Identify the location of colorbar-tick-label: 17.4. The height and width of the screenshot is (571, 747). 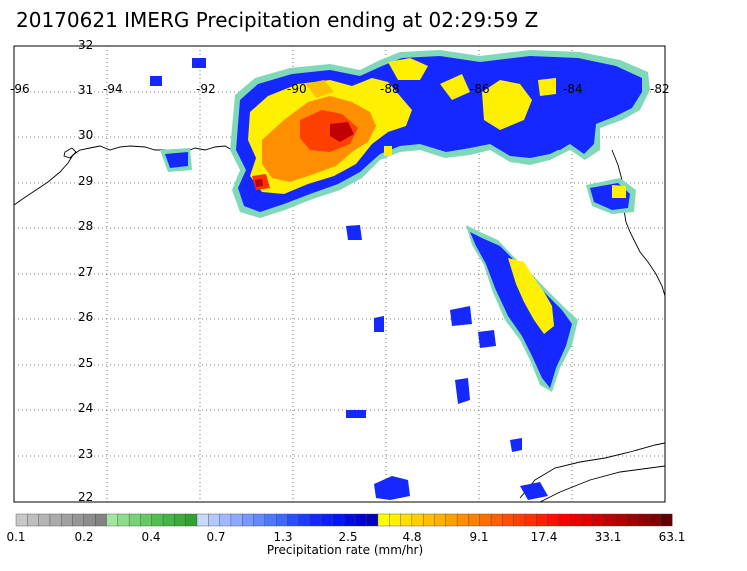
(544, 537).